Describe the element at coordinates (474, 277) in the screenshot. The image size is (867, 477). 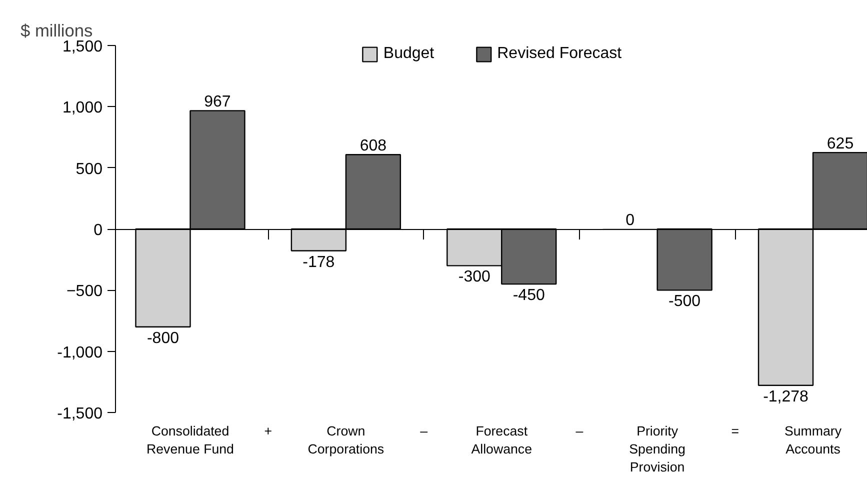
I see `data-label: -300` at that location.